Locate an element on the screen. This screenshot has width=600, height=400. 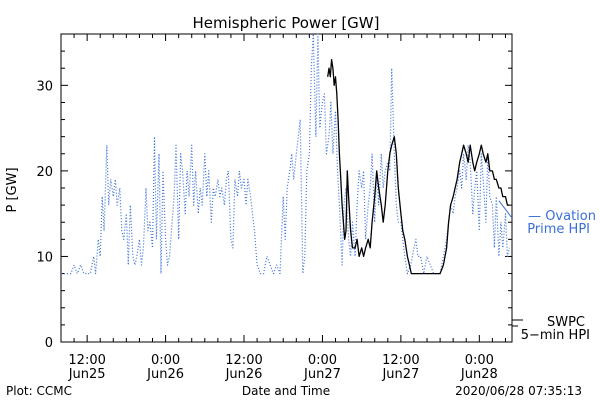
x-tick-date-label: Jun25 is located at coordinates (87, 374).